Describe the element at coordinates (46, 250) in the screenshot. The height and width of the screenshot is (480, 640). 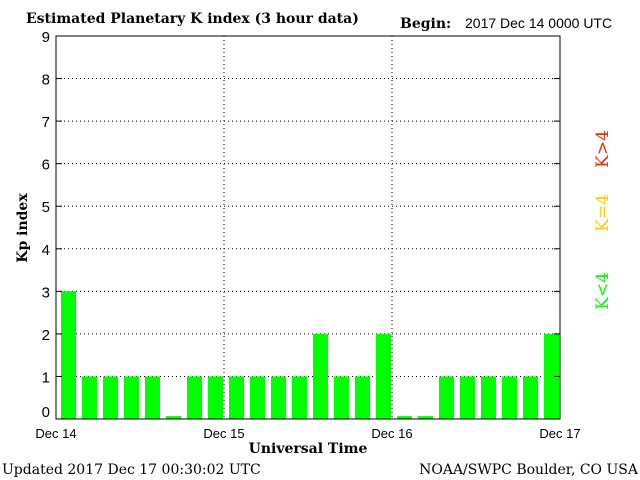
I see `y-tick-label: 4` at that location.